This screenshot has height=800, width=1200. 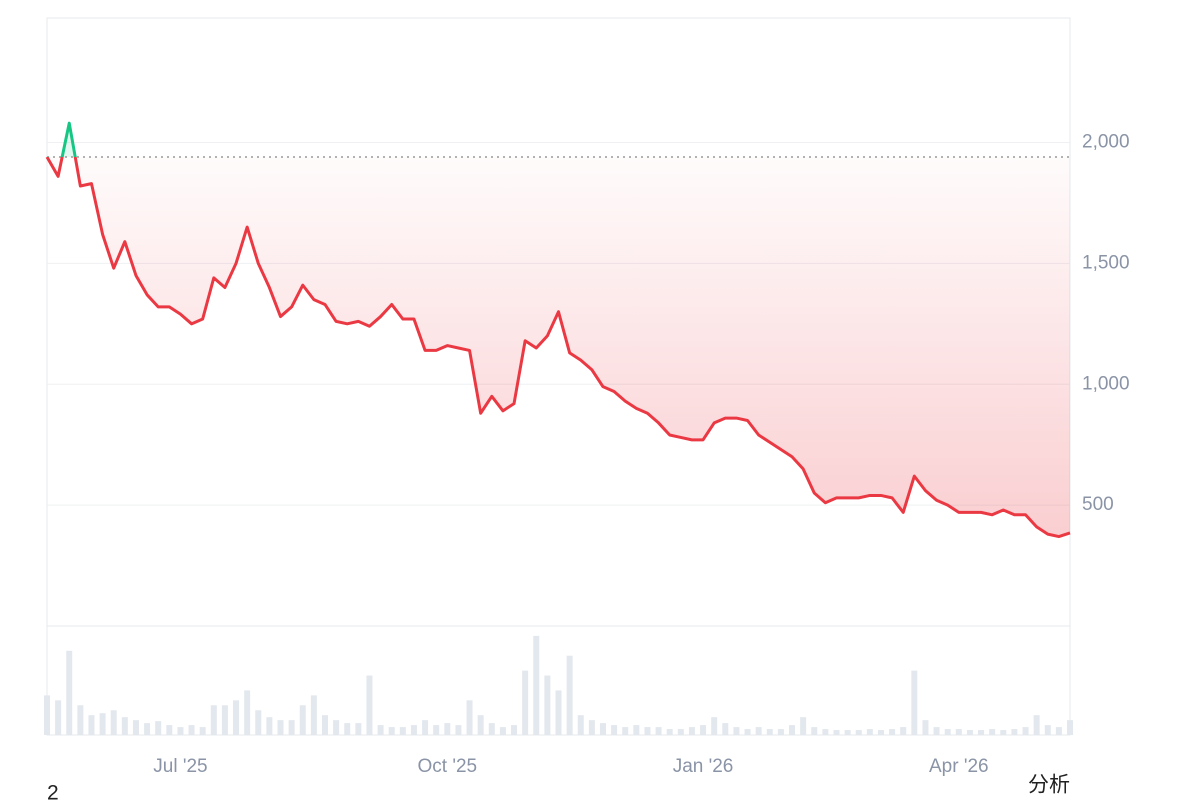 What do you see at coordinates (1049, 785) in the screenshot?
I see `corner-text: 分析` at bounding box center [1049, 785].